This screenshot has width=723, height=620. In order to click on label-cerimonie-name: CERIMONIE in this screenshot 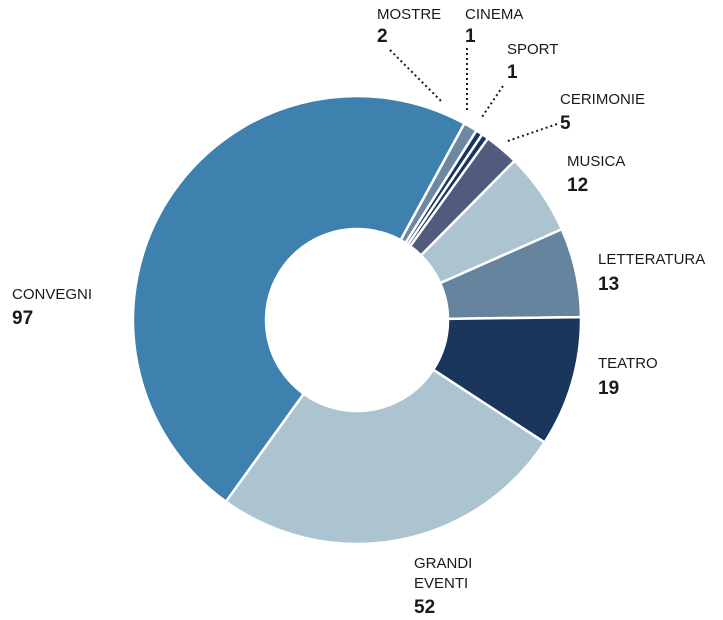, I will do `click(602, 99)`.